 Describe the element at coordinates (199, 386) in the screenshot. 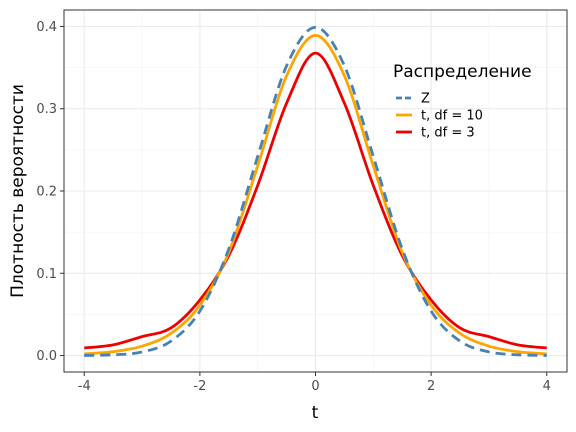

I see `x-tick-label: -2` at that location.